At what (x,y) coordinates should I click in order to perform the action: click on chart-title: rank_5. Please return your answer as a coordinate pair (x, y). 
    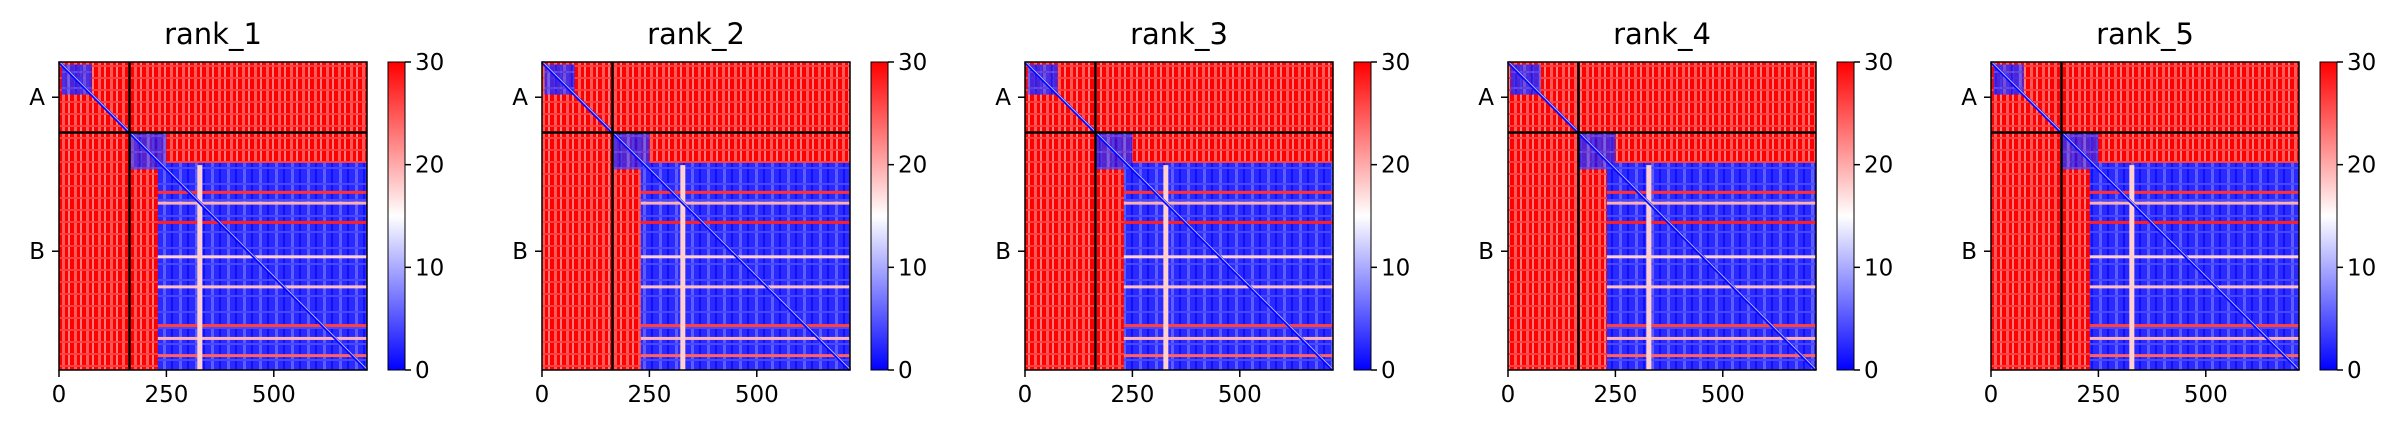
    Looking at the image, I should click on (2145, 34).